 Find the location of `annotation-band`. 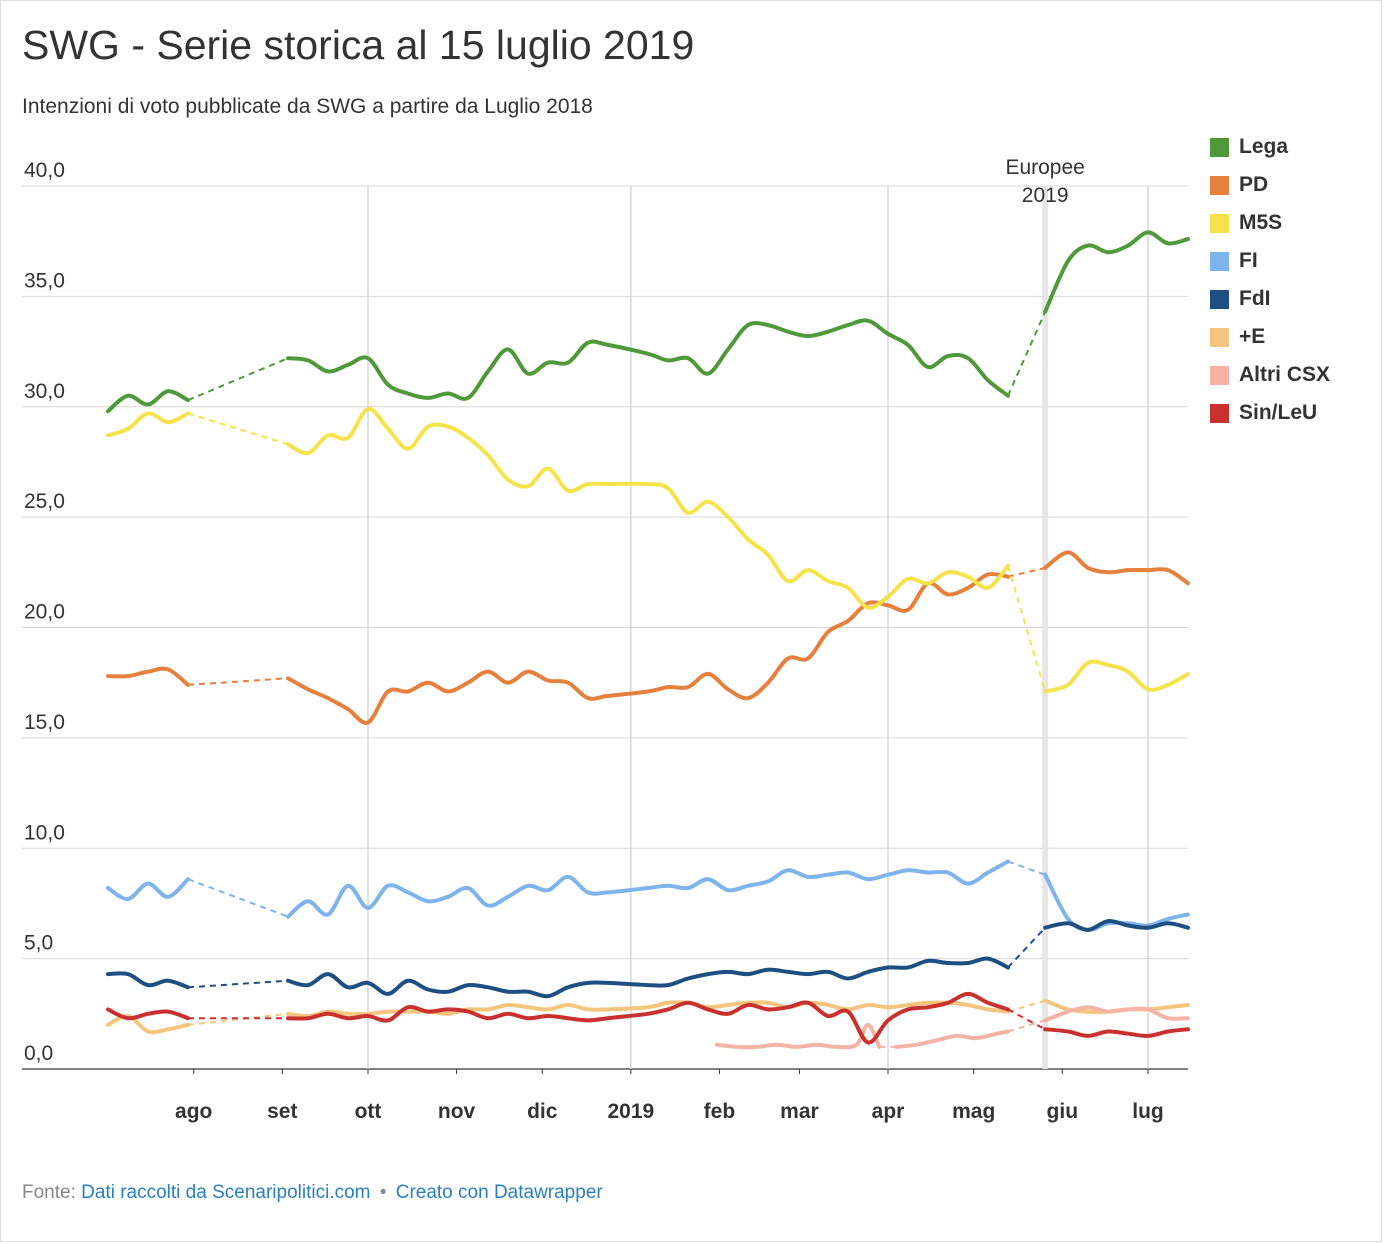

annotation-band is located at coordinates (1045, 627).